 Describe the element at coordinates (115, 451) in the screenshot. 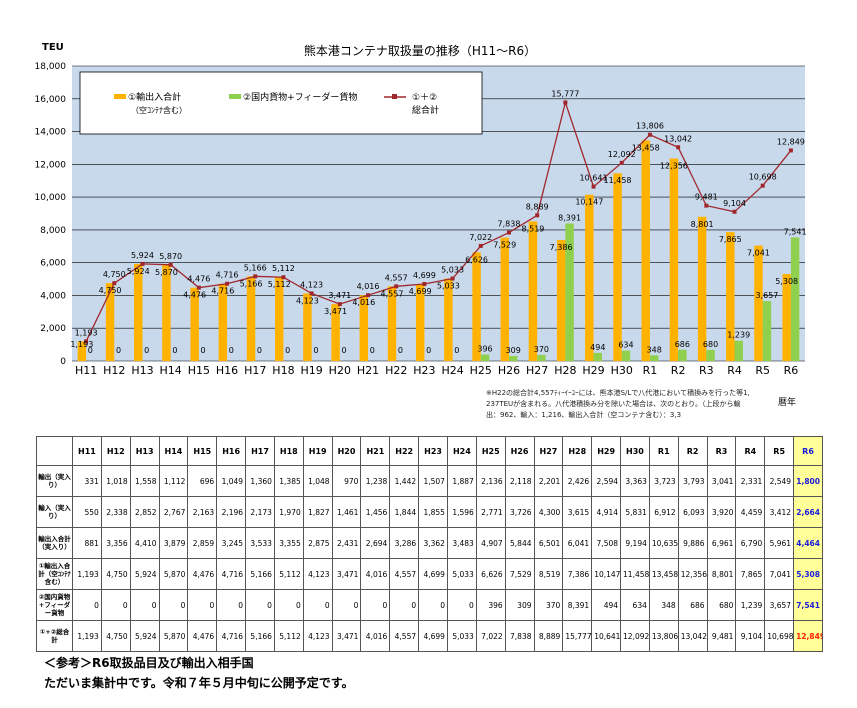

I see `table-header-cell: H12` at that location.